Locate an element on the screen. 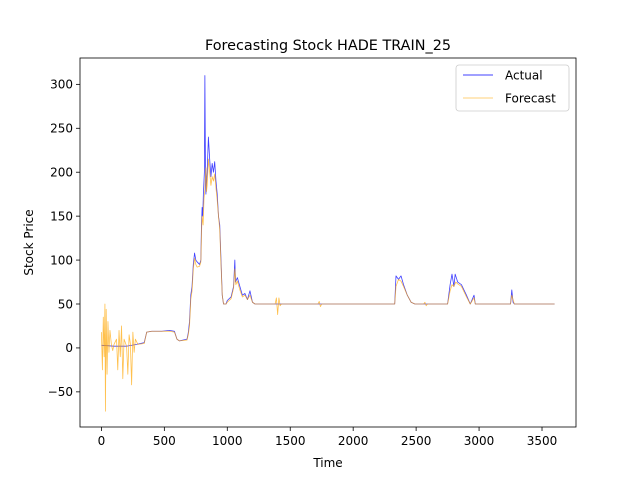 Image resolution: width=640 pixels, height=480 pixels. legend-box is located at coordinates (512, 88).